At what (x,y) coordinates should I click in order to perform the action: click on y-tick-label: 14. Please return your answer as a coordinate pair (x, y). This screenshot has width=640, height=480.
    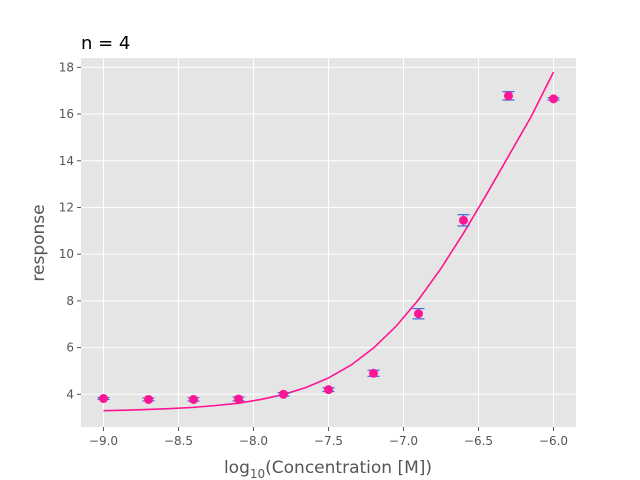
    Looking at the image, I should click on (66, 161).